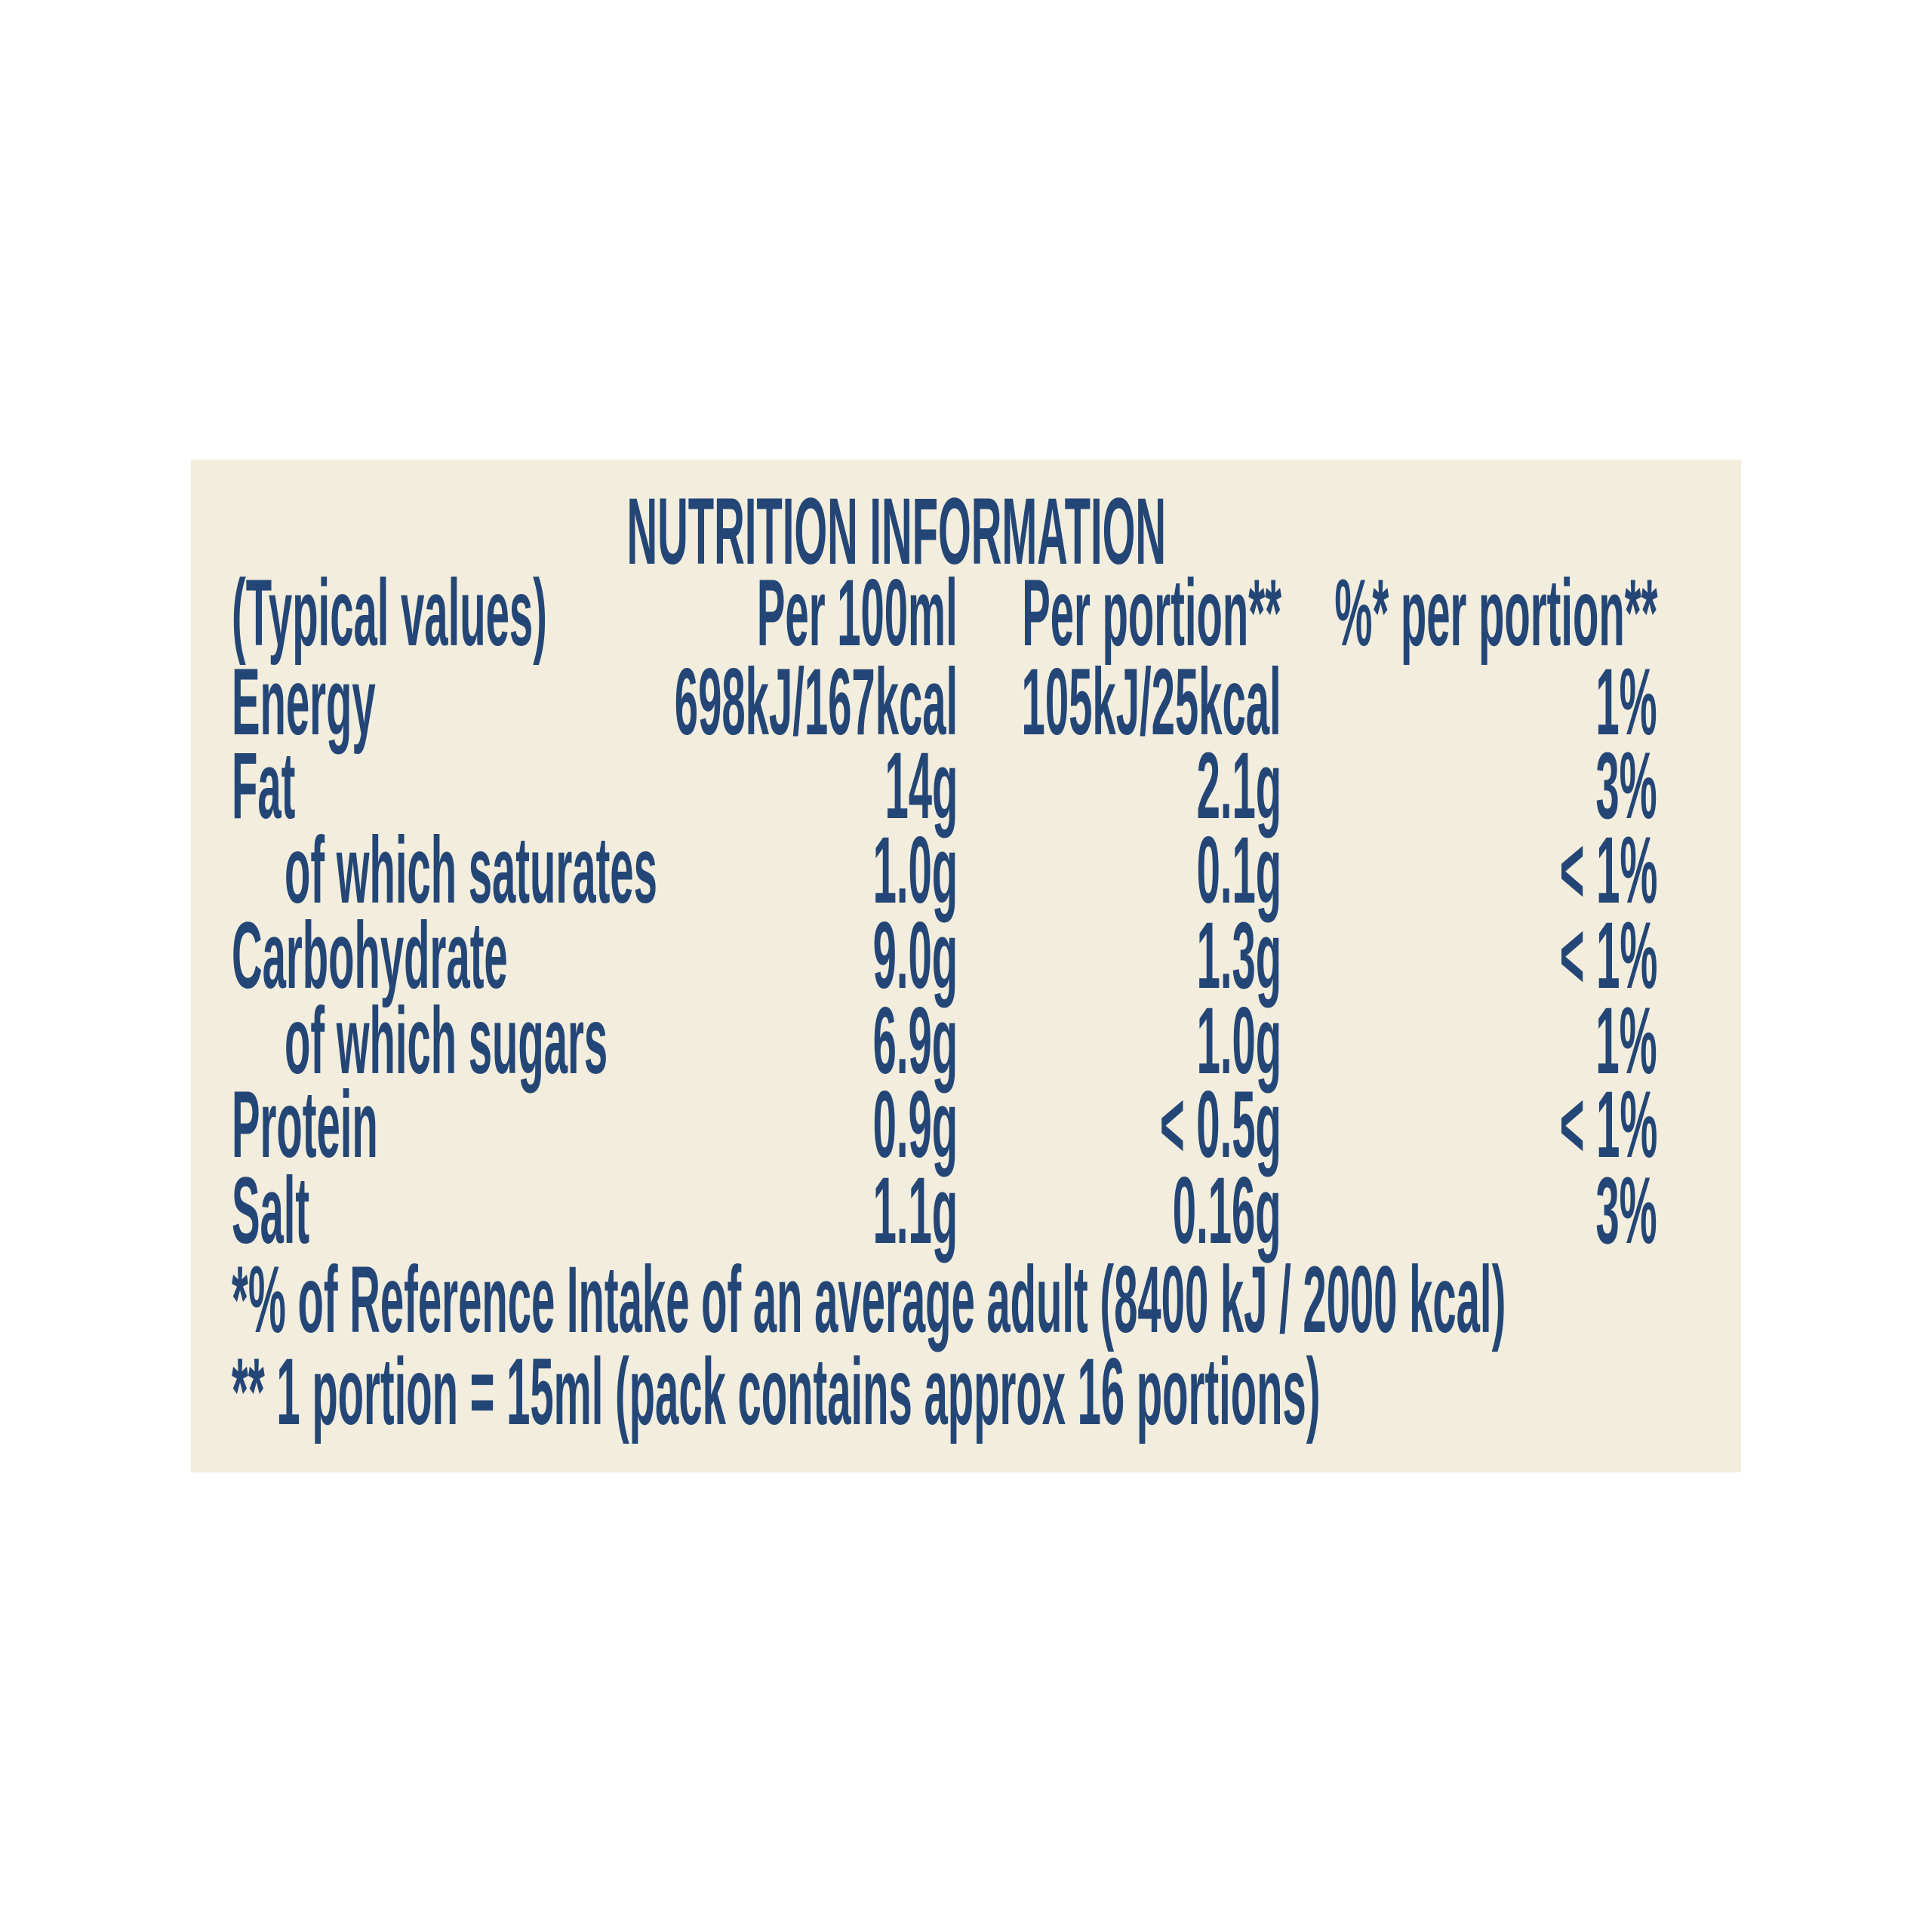 This screenshot has width=1932, height=1932. What do you see at coordinates (1151, 613) in the screenshot?
I see `header-per-portion: Per portion**` at bounding box center [1151, 613].